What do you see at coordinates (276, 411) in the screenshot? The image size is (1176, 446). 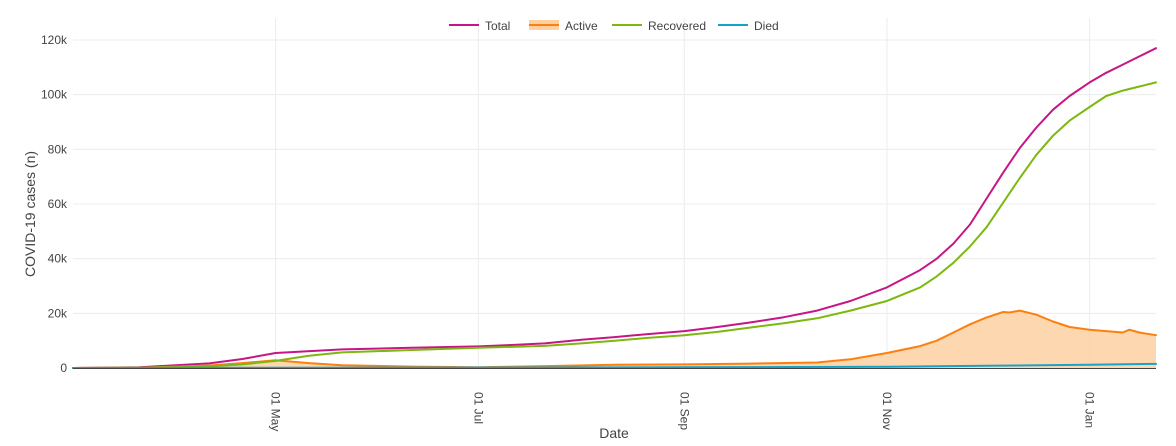 I see `x-tick-label: 01 May` at bounding box center [276, 411].